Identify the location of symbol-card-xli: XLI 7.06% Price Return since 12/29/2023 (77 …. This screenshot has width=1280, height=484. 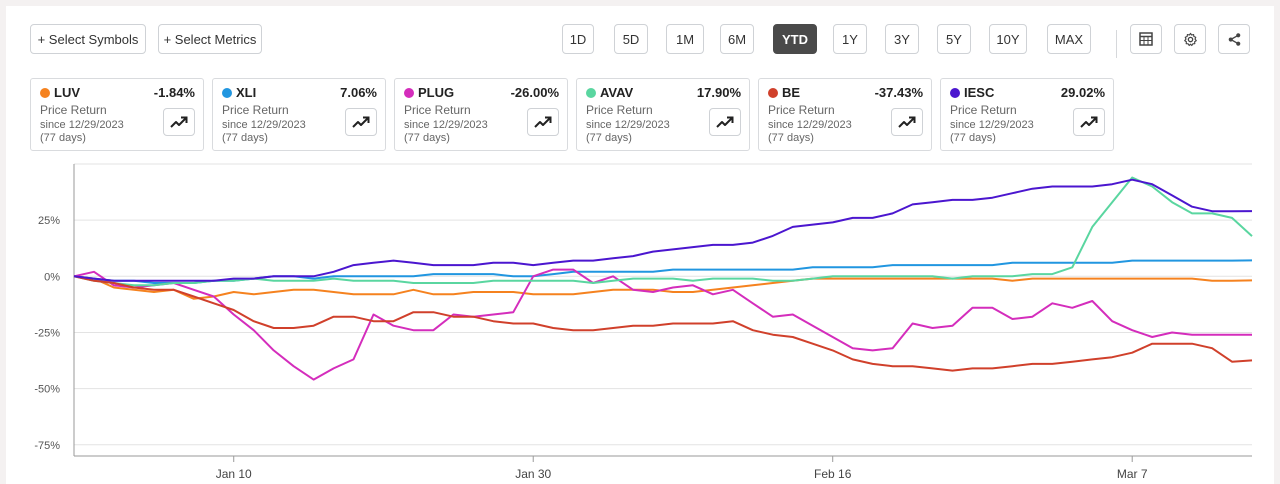
(299, 114).